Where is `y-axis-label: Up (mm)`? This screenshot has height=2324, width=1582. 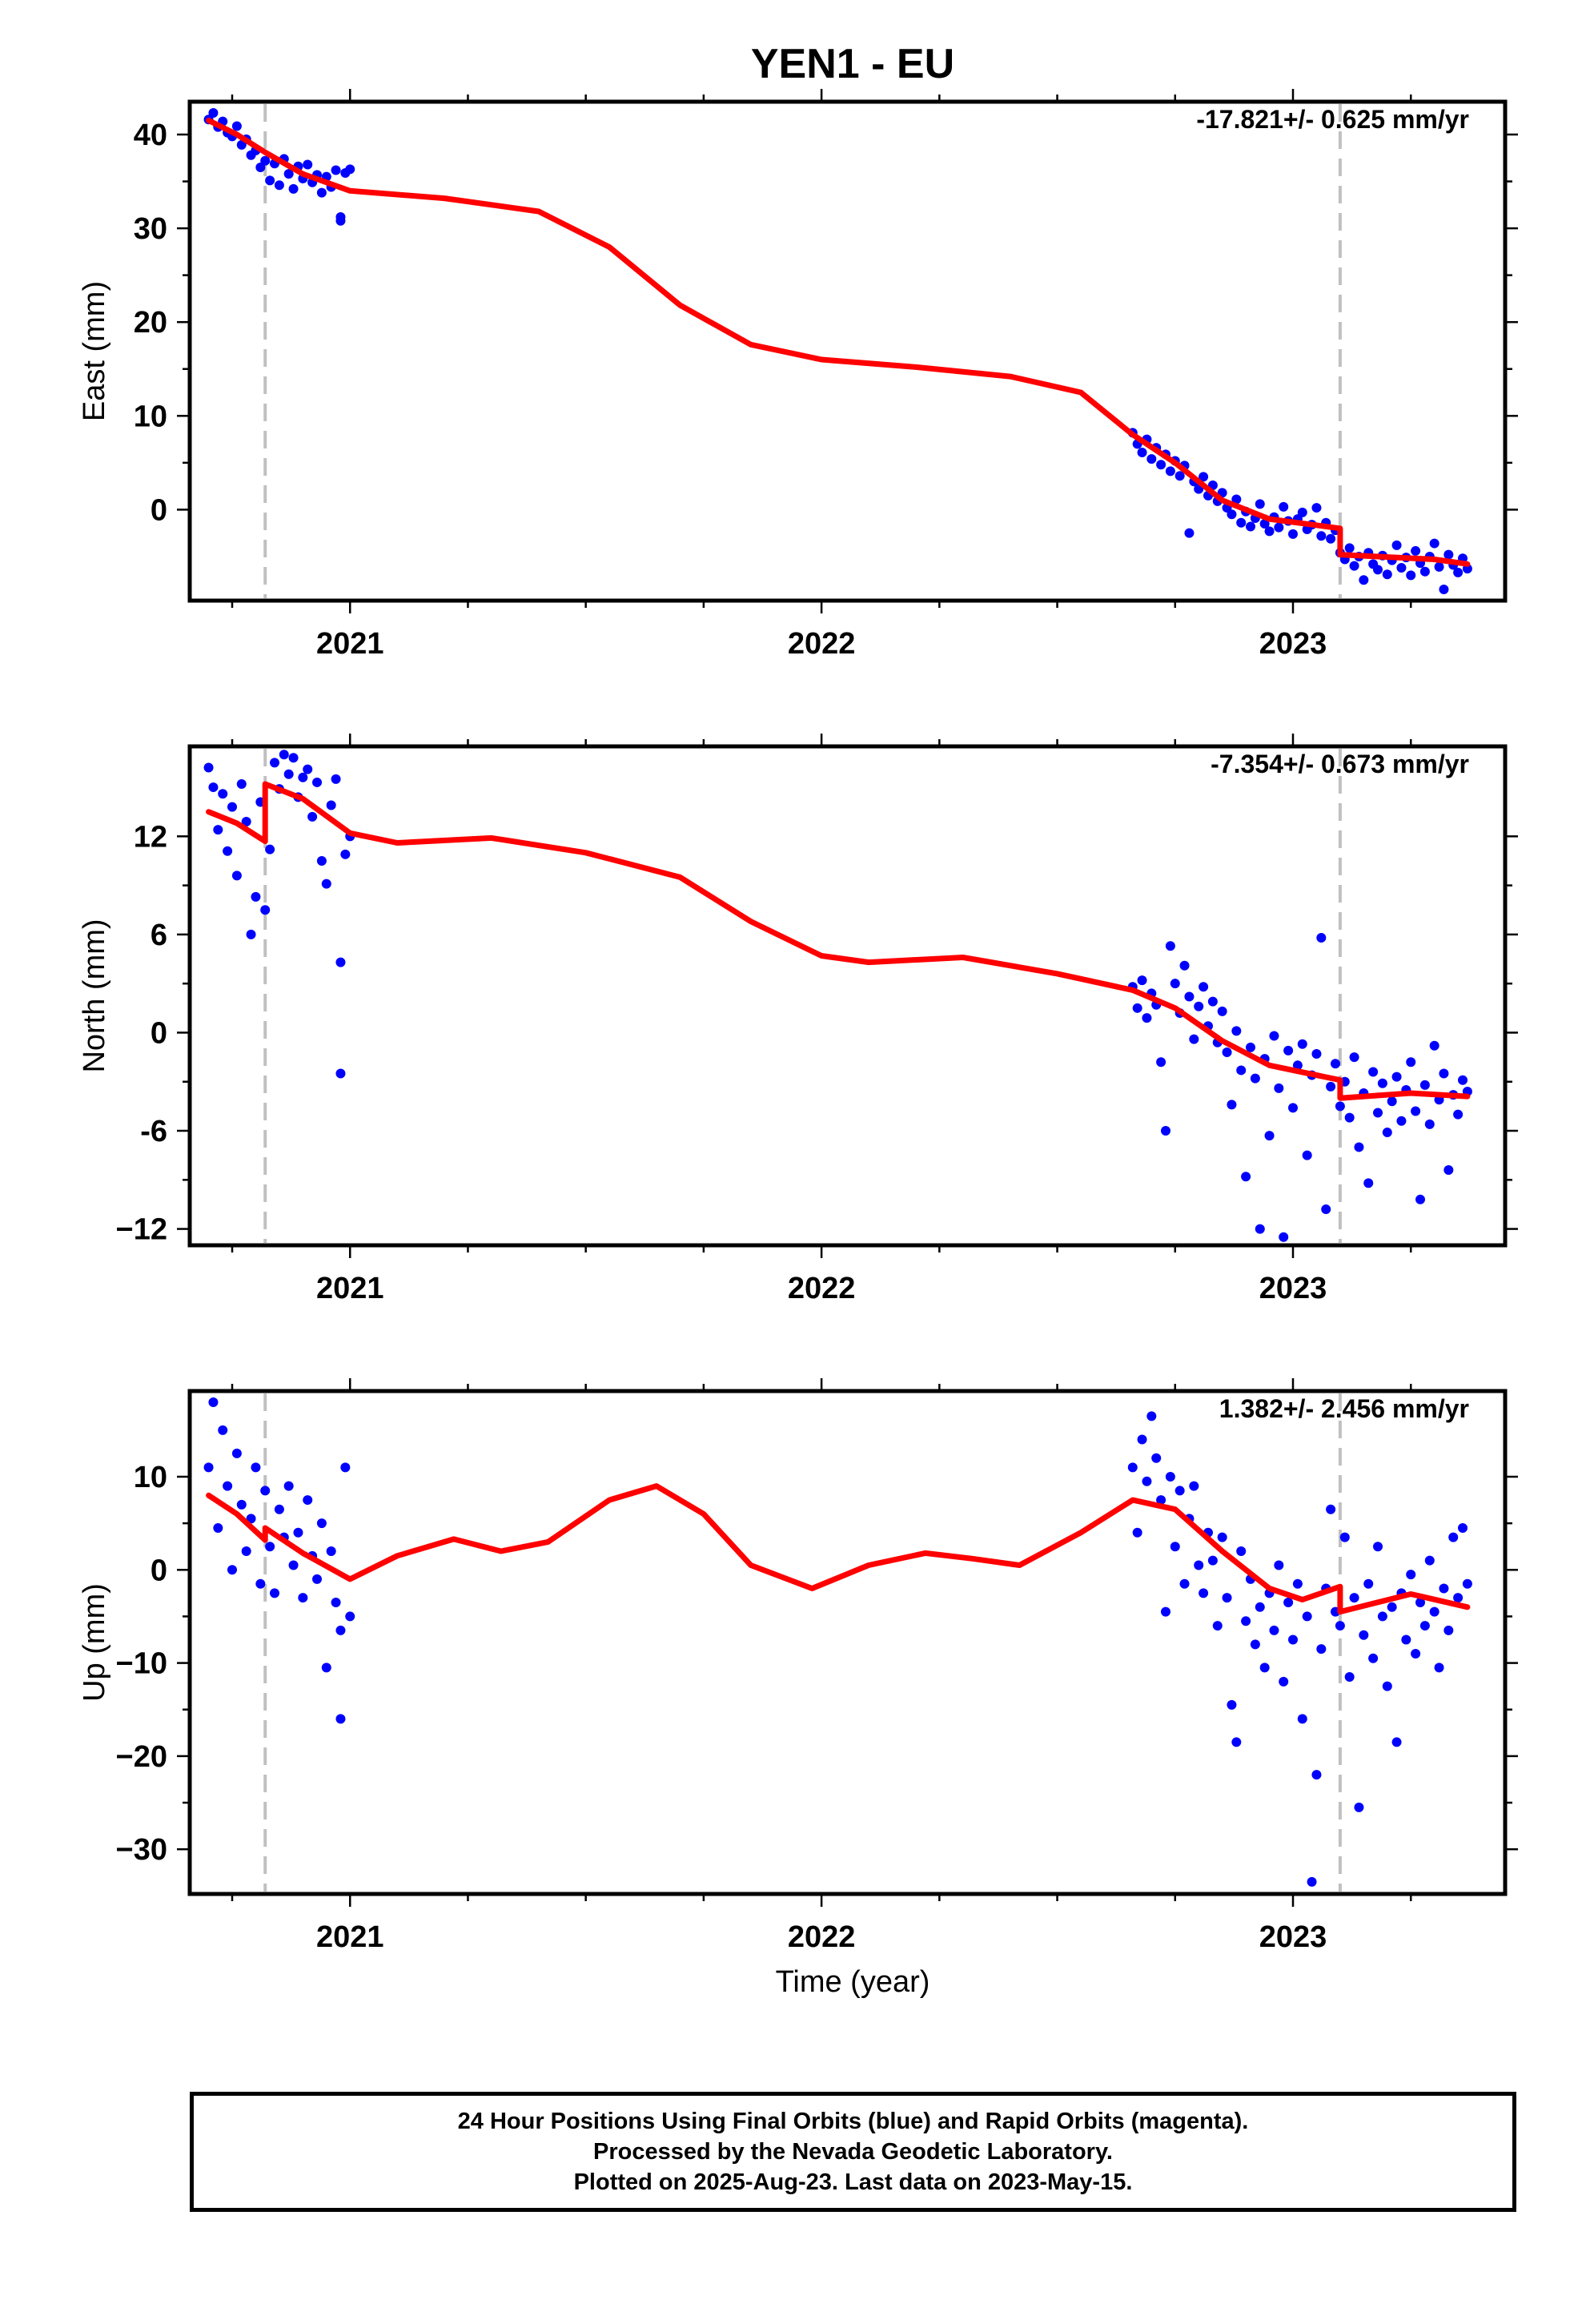
y-axis-label: Up (mm) is located at coordinates (94, 1642).